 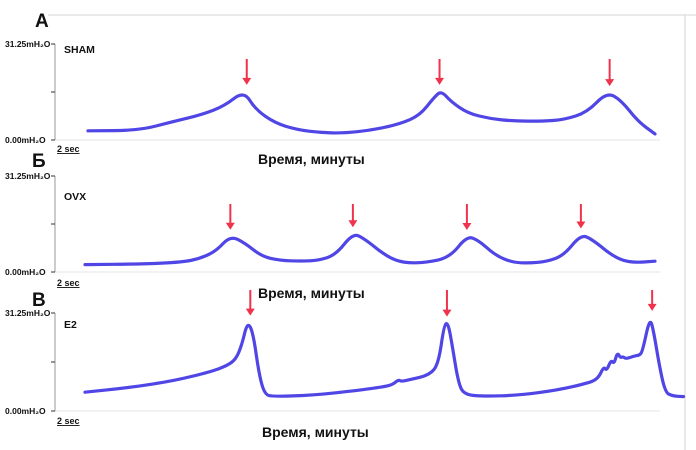 I want to click on panel-letter: А, so click(x=42, y=21).